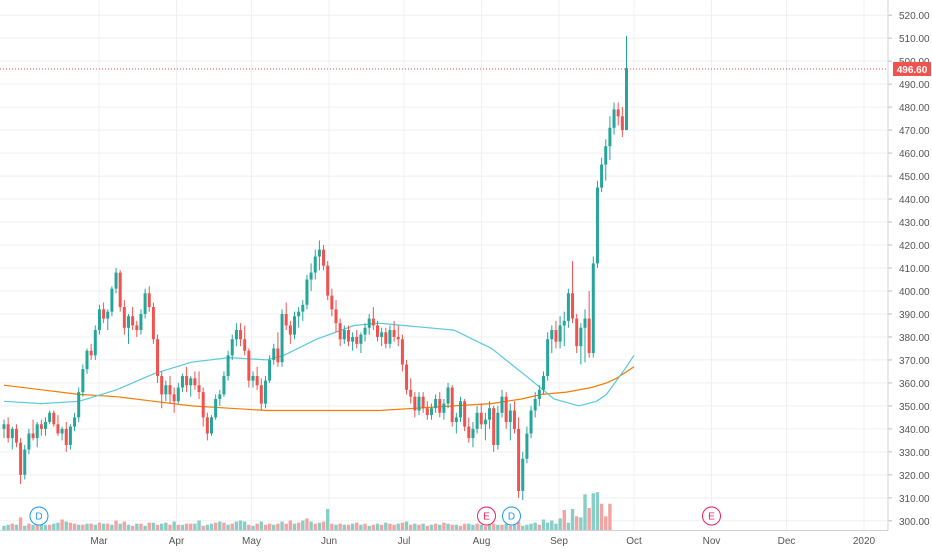  Describe the element at coordinates (914, 476) in the screenshot. I see `y-tick-label: 320.00` at that location.